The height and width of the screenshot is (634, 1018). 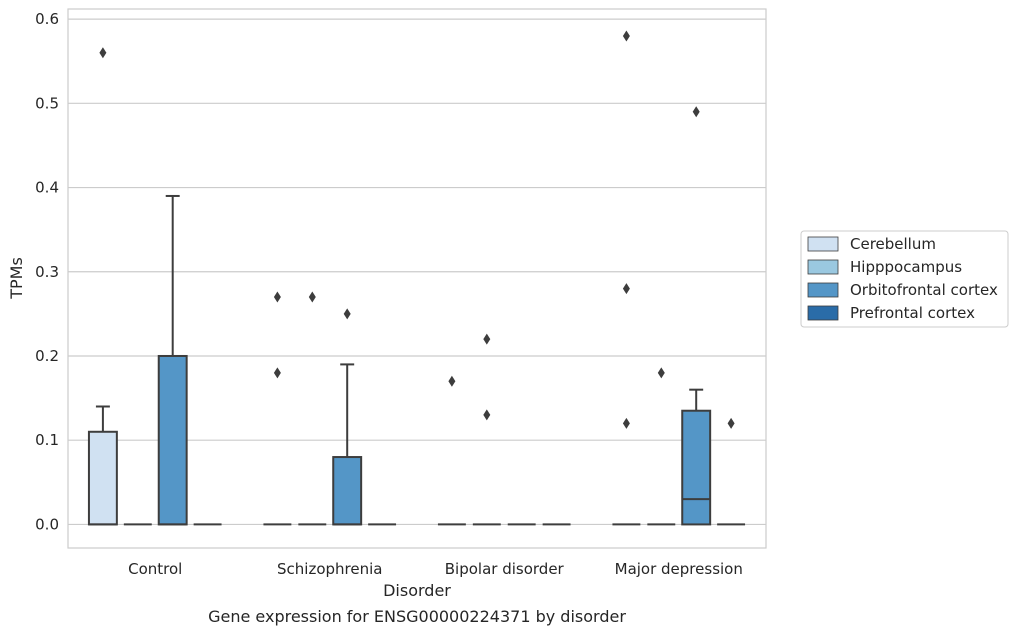 What do you see at coordinates (906, 267) in the screenshot?
I see `legend-entry-label: Hipppocampus` at bounding box center [906, 267].